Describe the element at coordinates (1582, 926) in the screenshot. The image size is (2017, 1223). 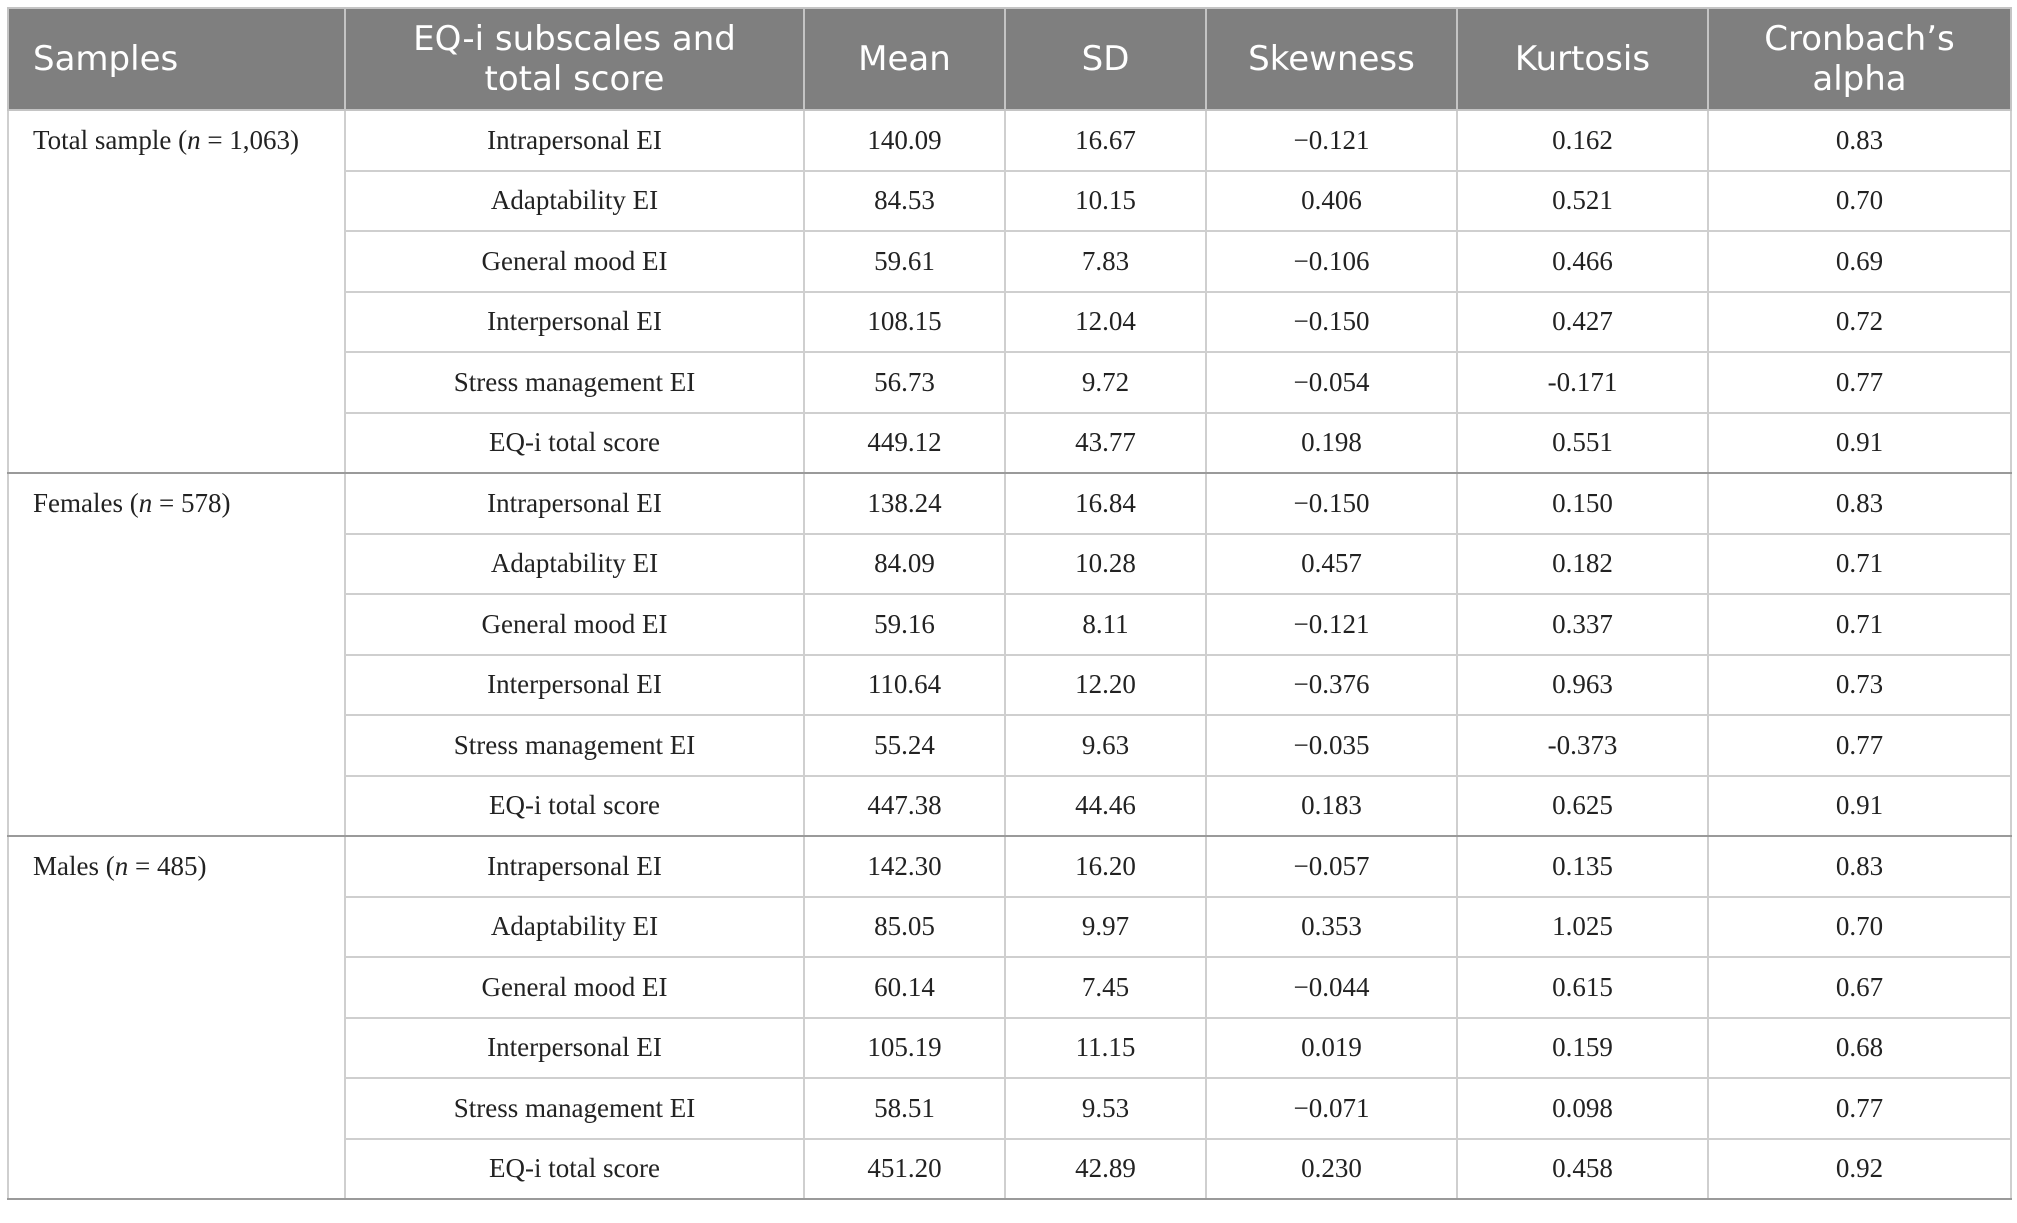
I see `cell-kurtosis: 1.025` at that location.